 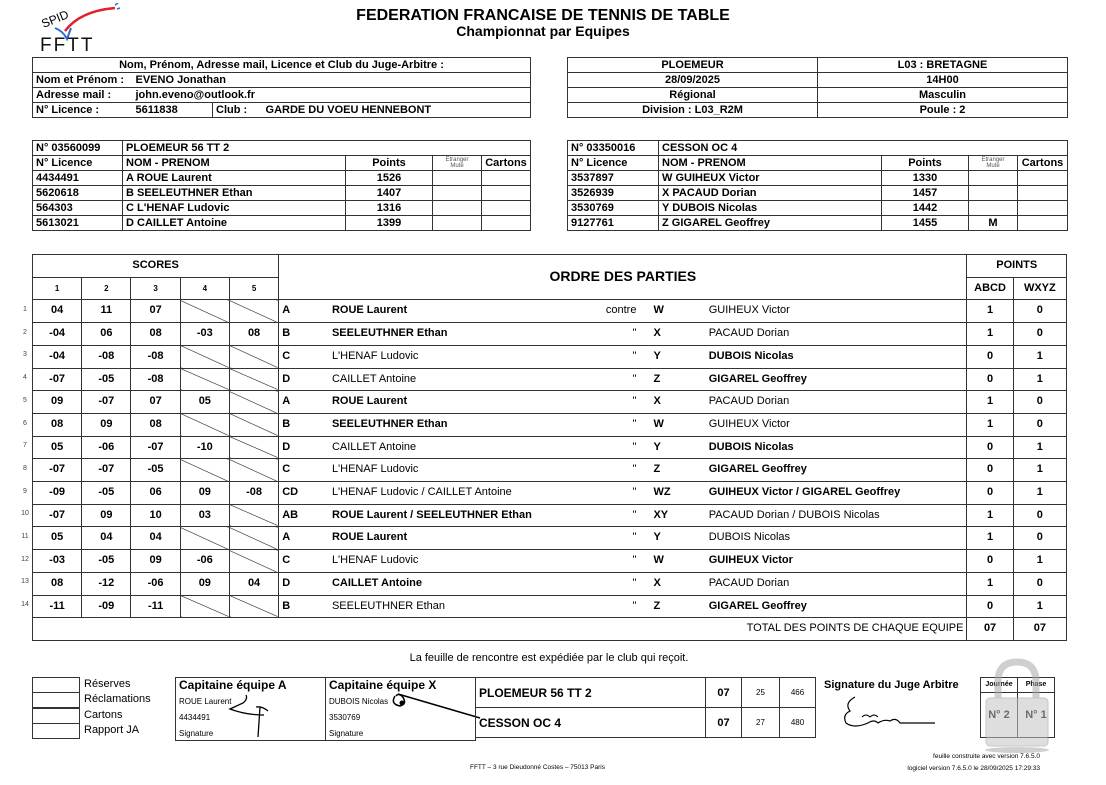 I want to click on player-name: Y DUBOIS Nicolas, so click(x=770, y=208).